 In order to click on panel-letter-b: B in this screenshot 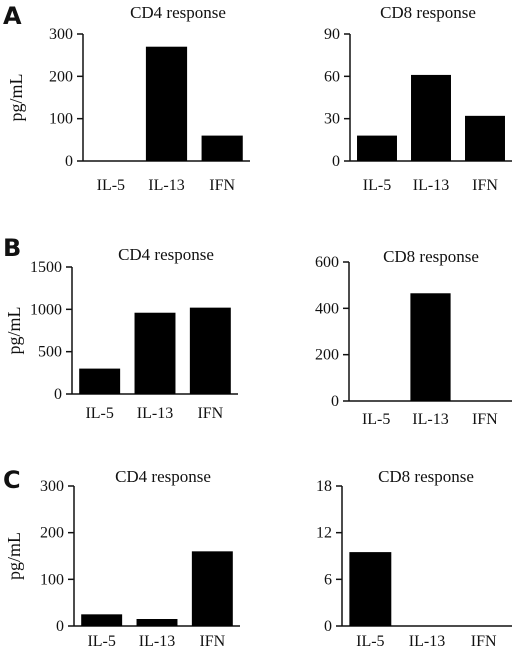, I will do `click(12, 248)`.